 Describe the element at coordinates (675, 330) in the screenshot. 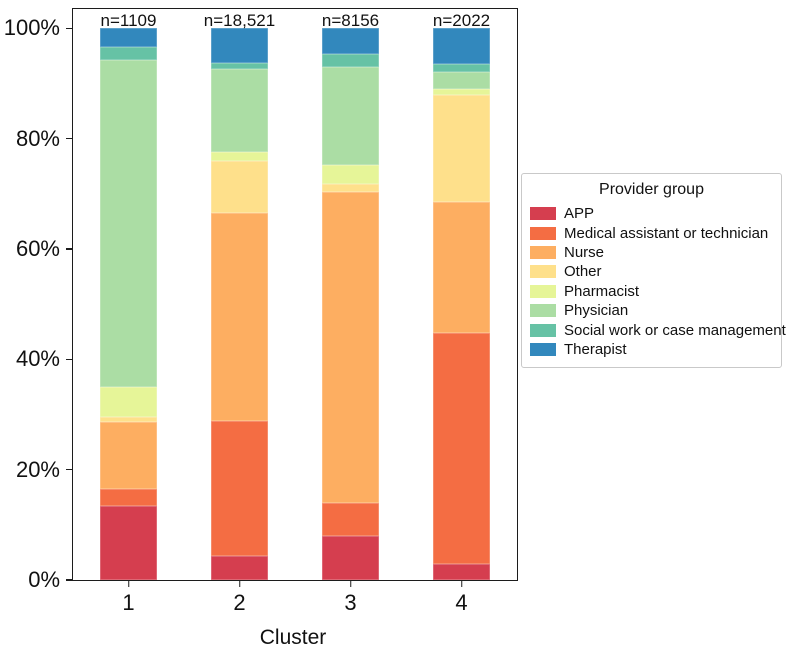

I see `legend-item-label: Social work or case management` at that location.